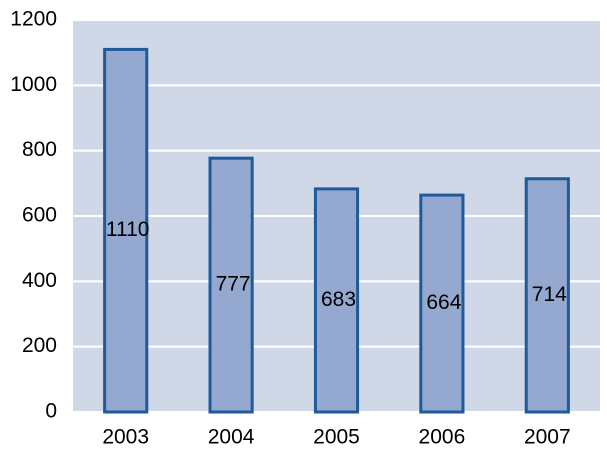 This screenshot has height=455, width=607. What do you see at coordinates (336, 437) in the screenshot?
I see `x-tick-label: 2005` at bounding box center [336, 437].